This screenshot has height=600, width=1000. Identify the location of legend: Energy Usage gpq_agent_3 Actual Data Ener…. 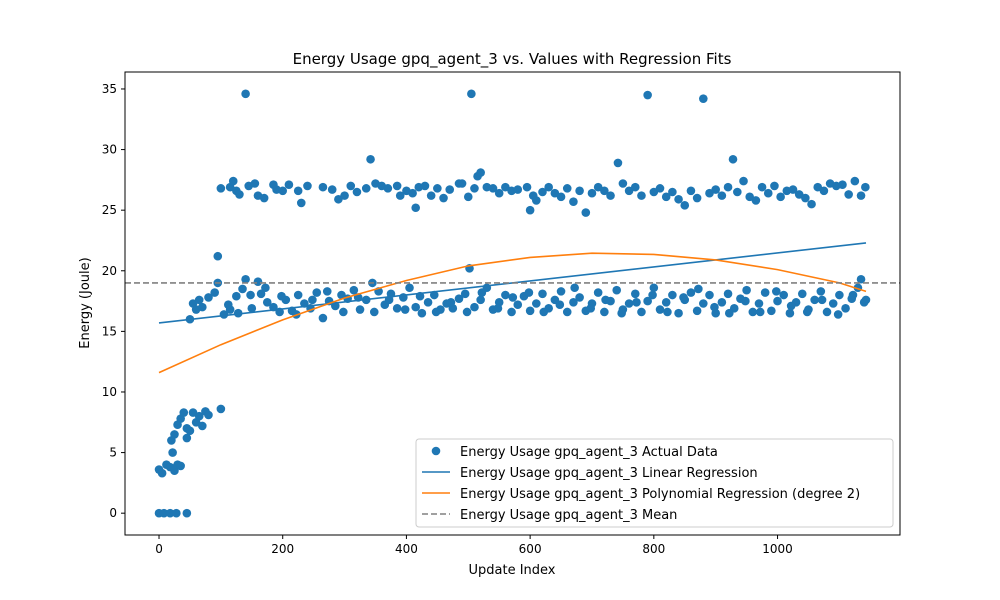
(654, 483).